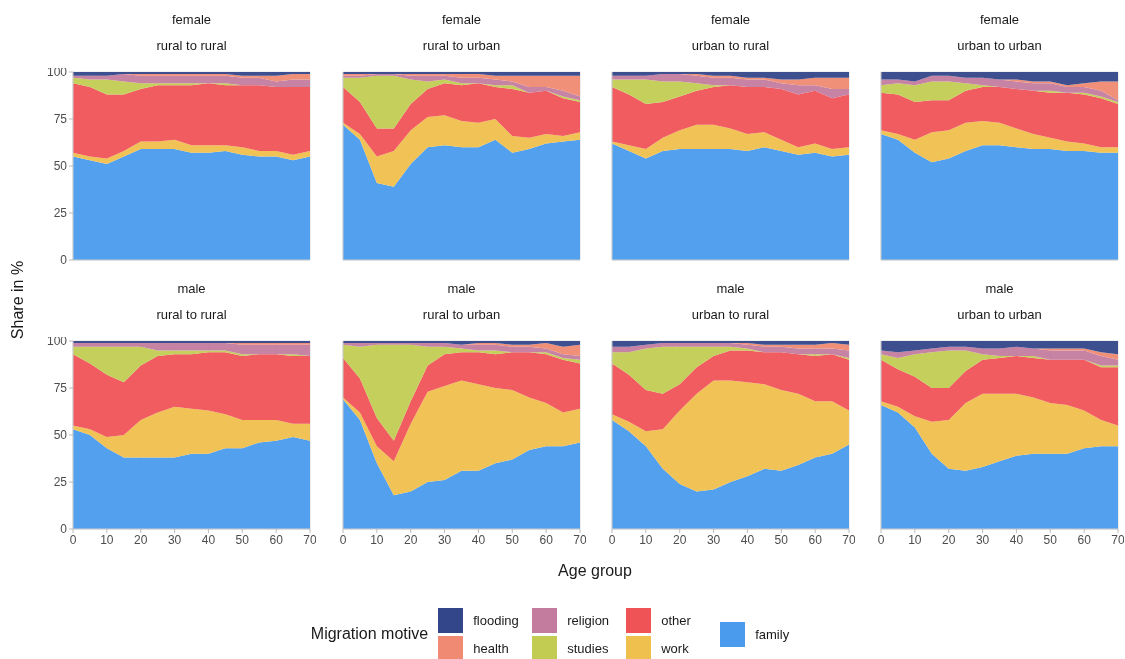 This screenshot has width=1125, height=659. I want to click on legend-label: work, so click(675, 648).